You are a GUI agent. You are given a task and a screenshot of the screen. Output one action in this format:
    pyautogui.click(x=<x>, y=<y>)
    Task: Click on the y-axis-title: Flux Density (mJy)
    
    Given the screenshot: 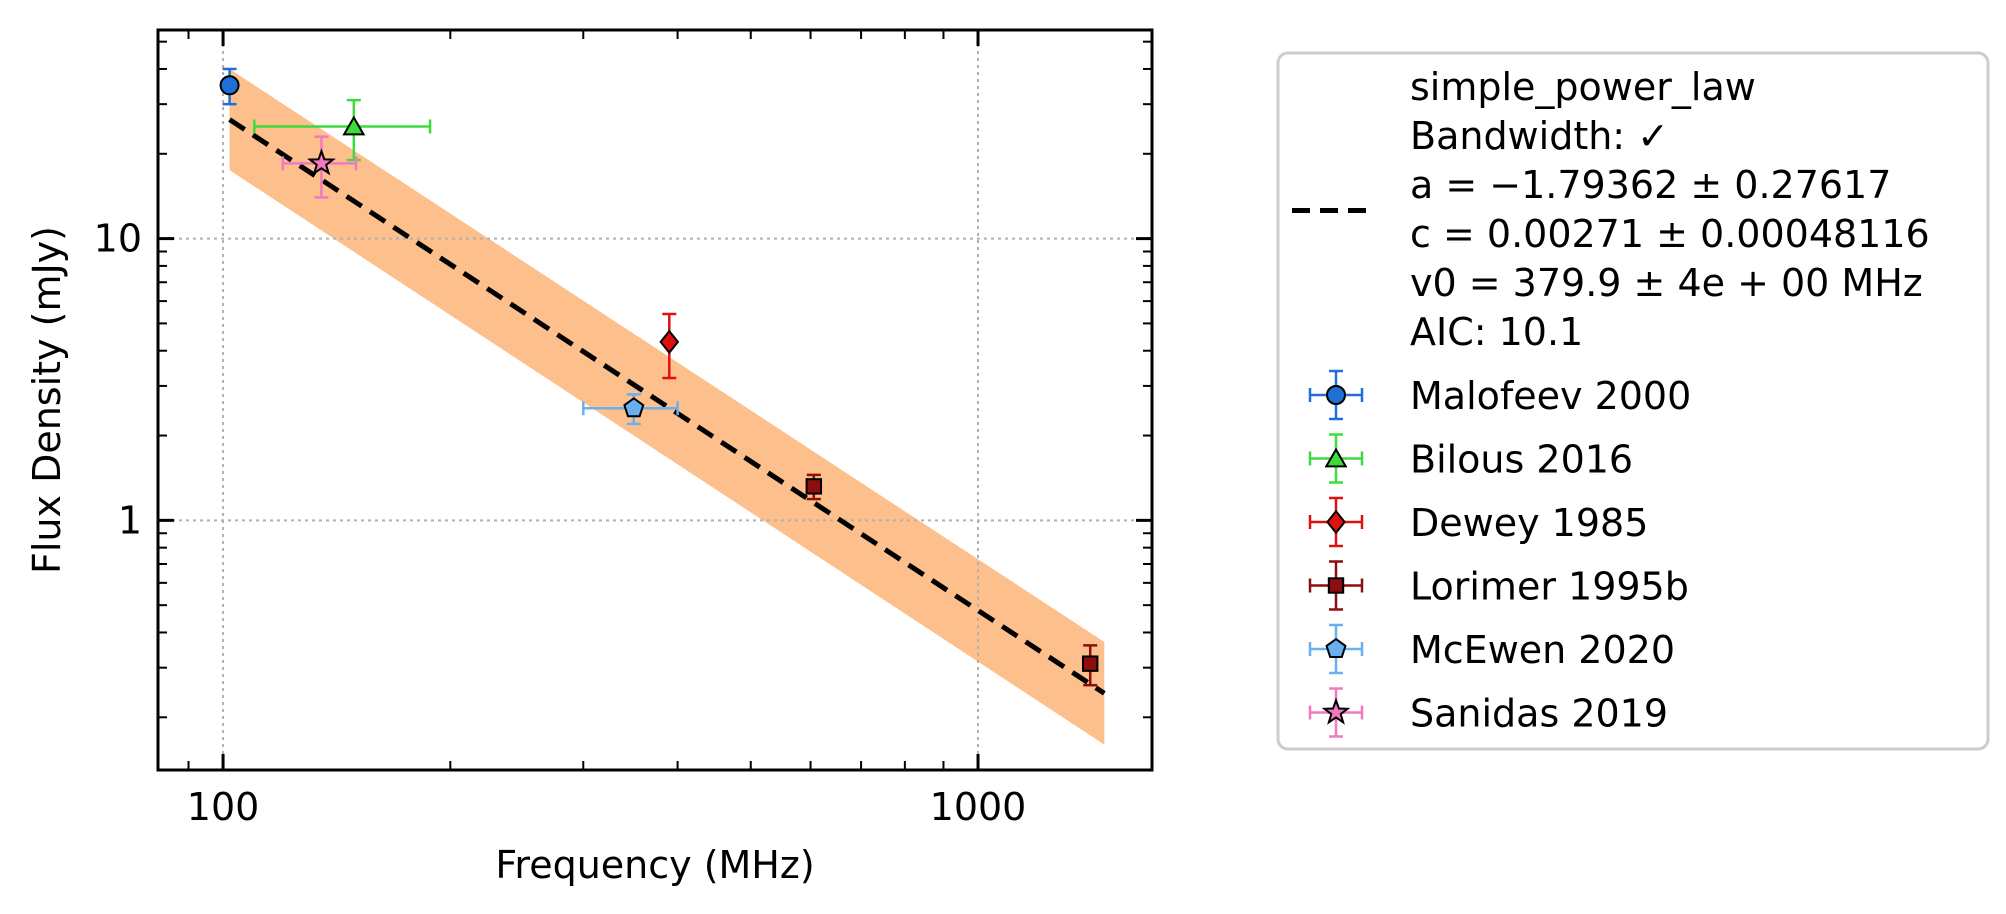 What is the action you would take?
    pyautogui.click(x=47, y=400)
    